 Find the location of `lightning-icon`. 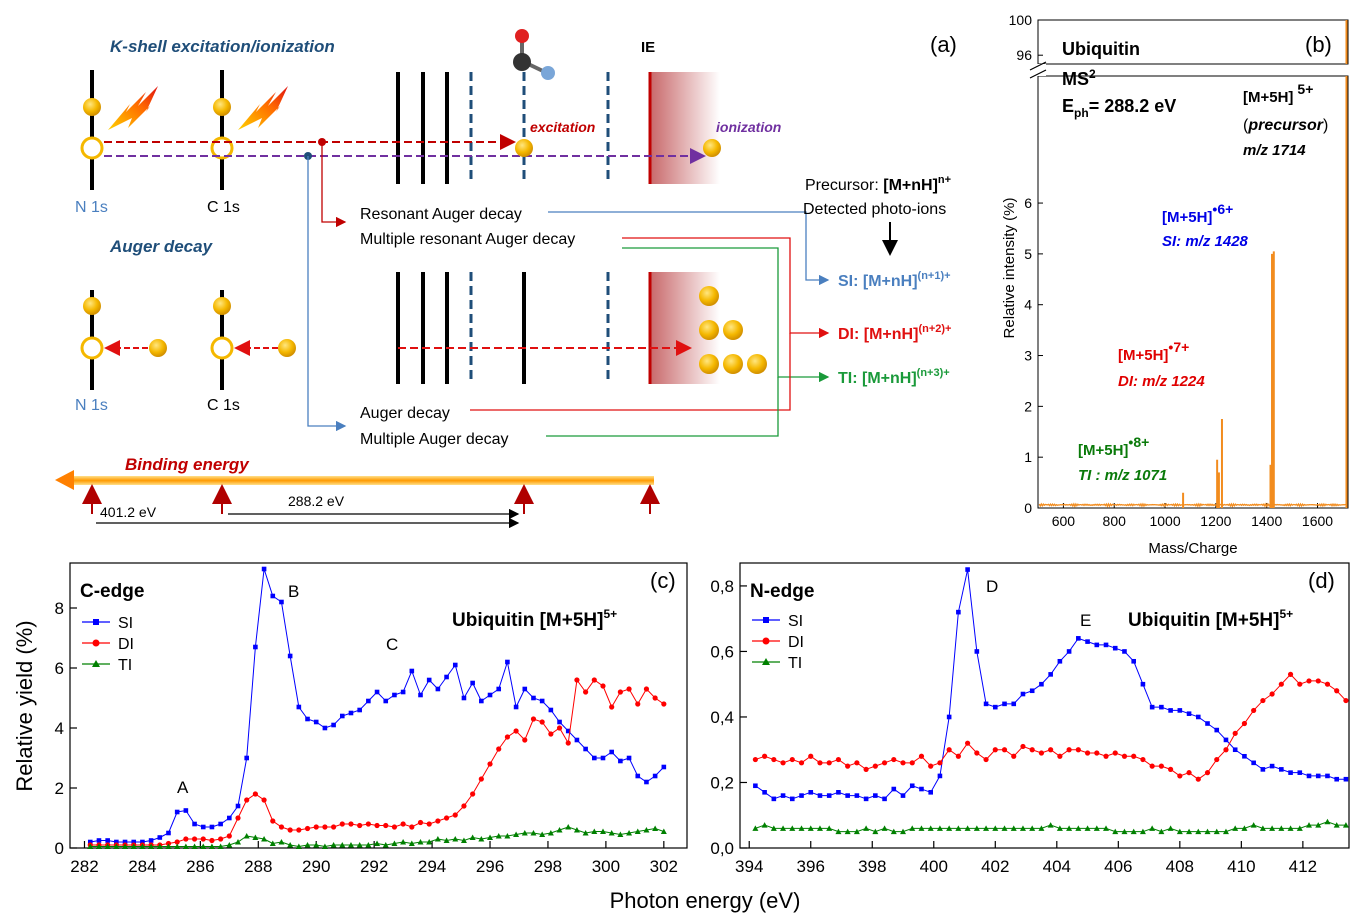

lightning-icon is located at coordinates (133, 108).